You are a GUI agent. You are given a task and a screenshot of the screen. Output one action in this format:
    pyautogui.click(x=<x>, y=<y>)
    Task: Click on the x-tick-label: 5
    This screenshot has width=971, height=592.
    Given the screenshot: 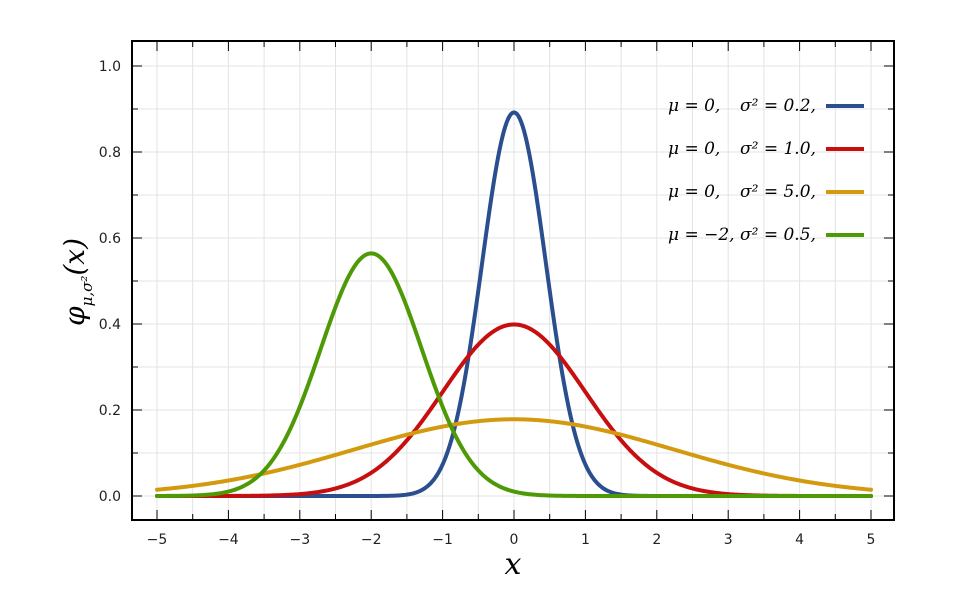 What is the action you would take?
    pyautogui.click(x=871, y=540)
    